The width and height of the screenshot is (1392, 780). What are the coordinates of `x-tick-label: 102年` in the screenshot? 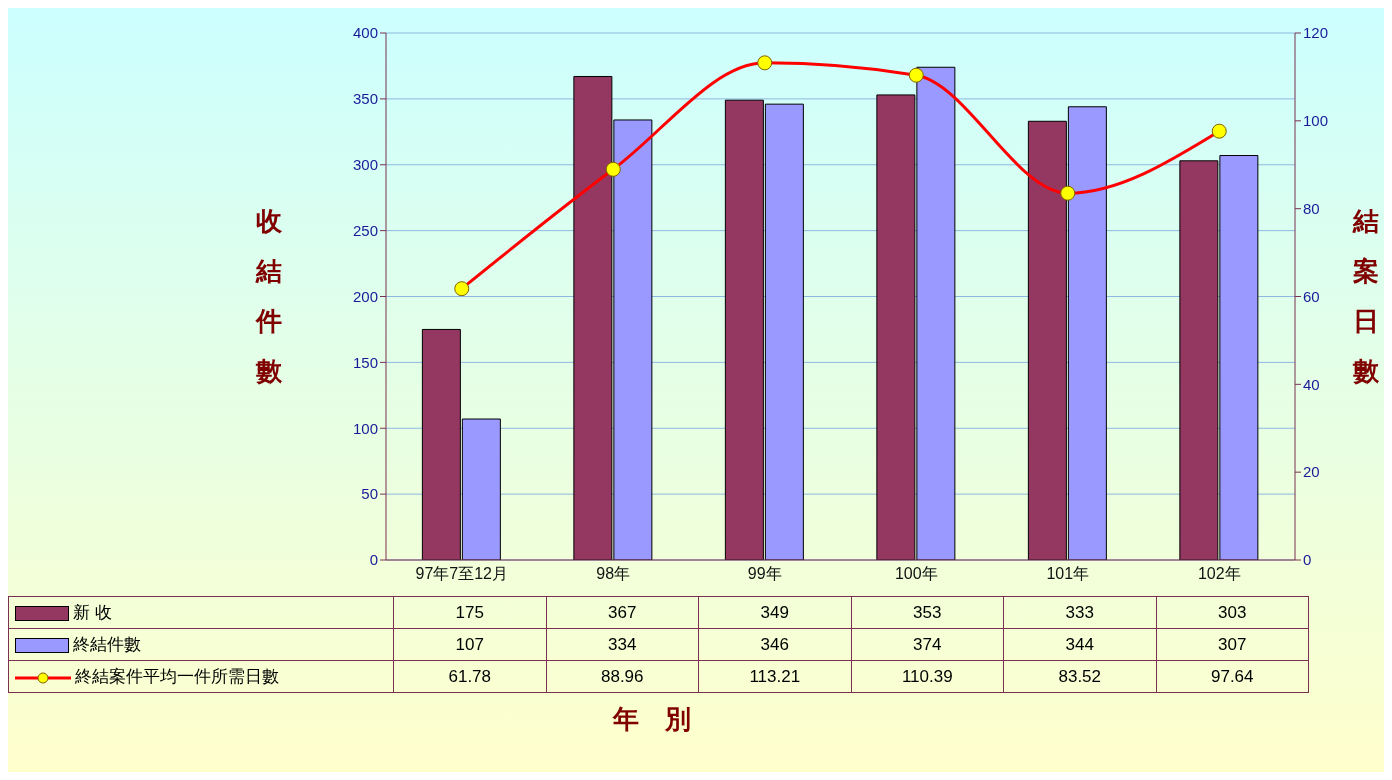 It's located at (1219, 574).